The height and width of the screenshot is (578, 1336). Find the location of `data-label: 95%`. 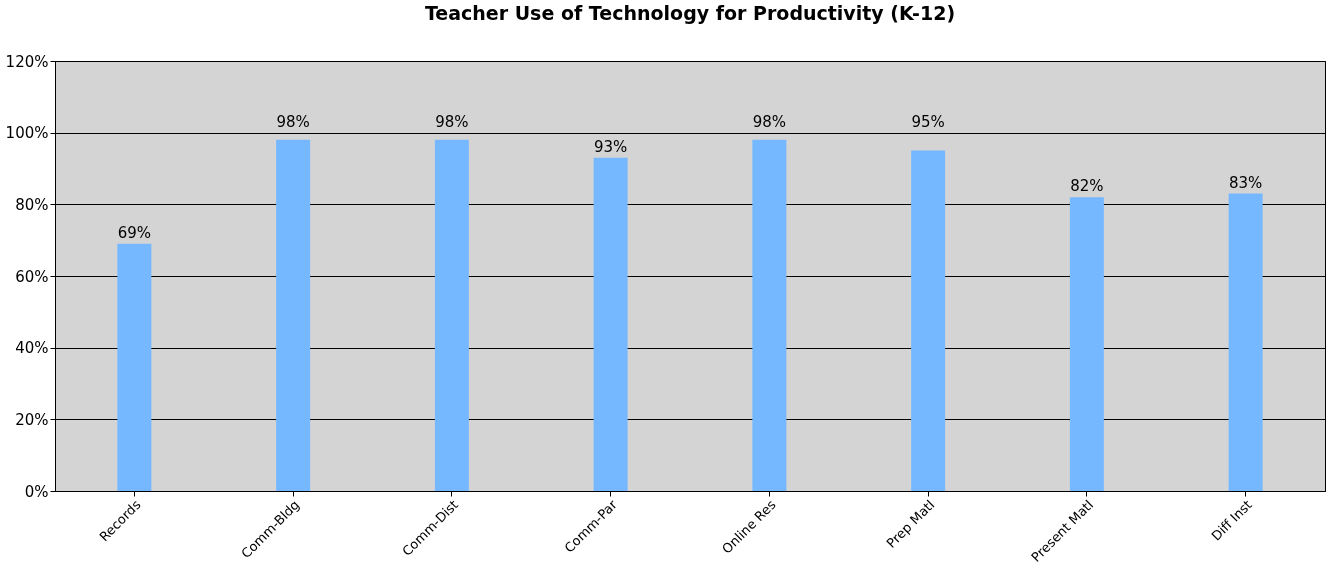

data-label: 95% is located at coordinates (928, 121).